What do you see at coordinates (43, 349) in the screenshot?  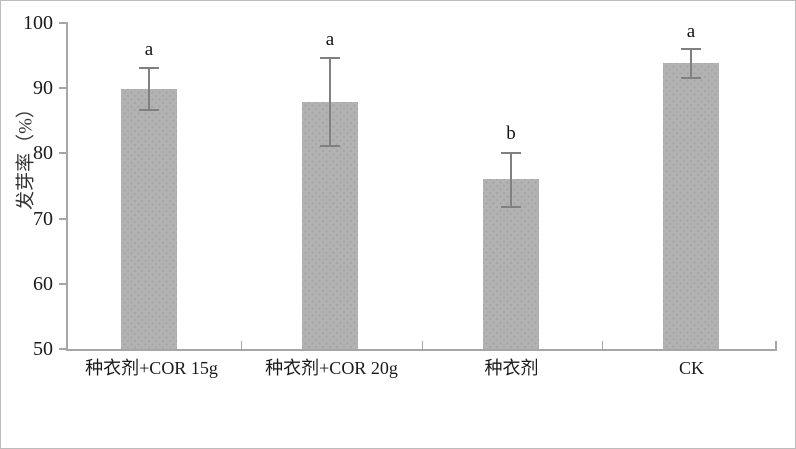 I see `y-tick-label-50: 50` at bounding box center [43, 349].